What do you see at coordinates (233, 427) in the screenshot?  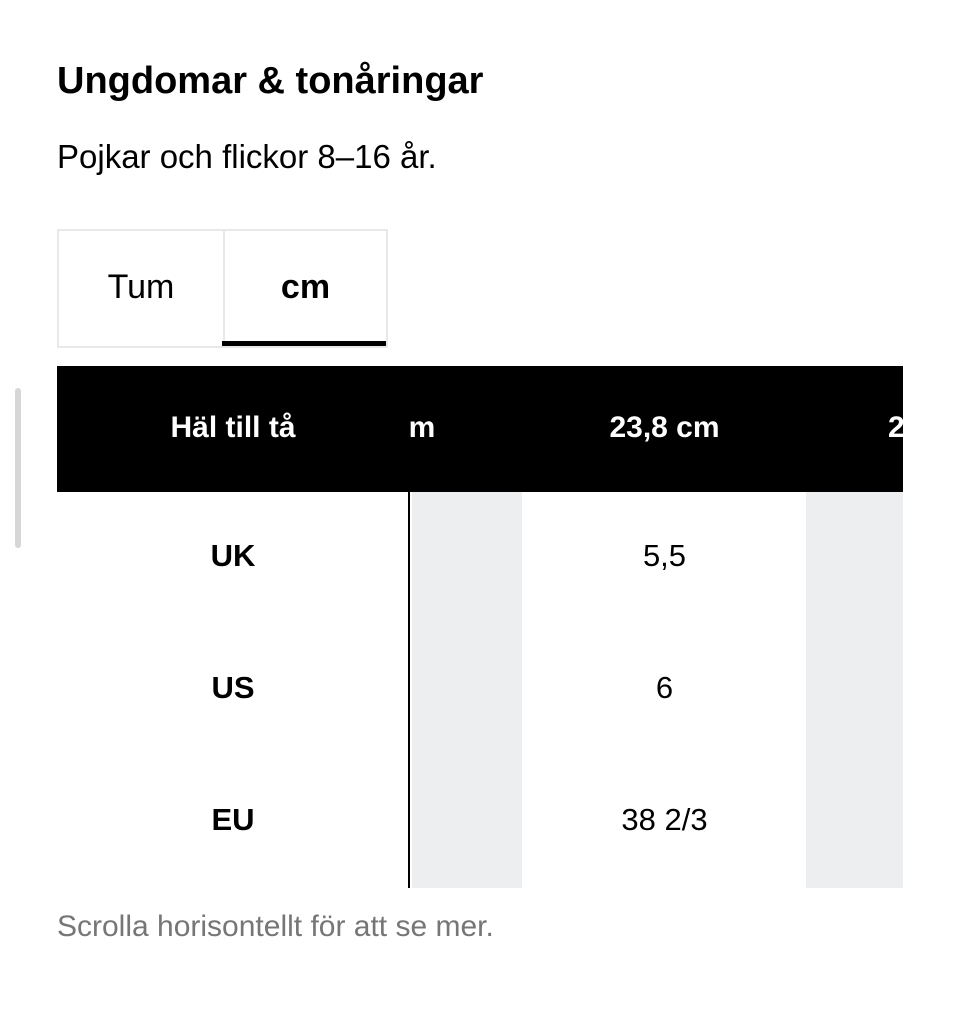 I see `header-cell: Häl till tå` at bounding box center [233, 427].